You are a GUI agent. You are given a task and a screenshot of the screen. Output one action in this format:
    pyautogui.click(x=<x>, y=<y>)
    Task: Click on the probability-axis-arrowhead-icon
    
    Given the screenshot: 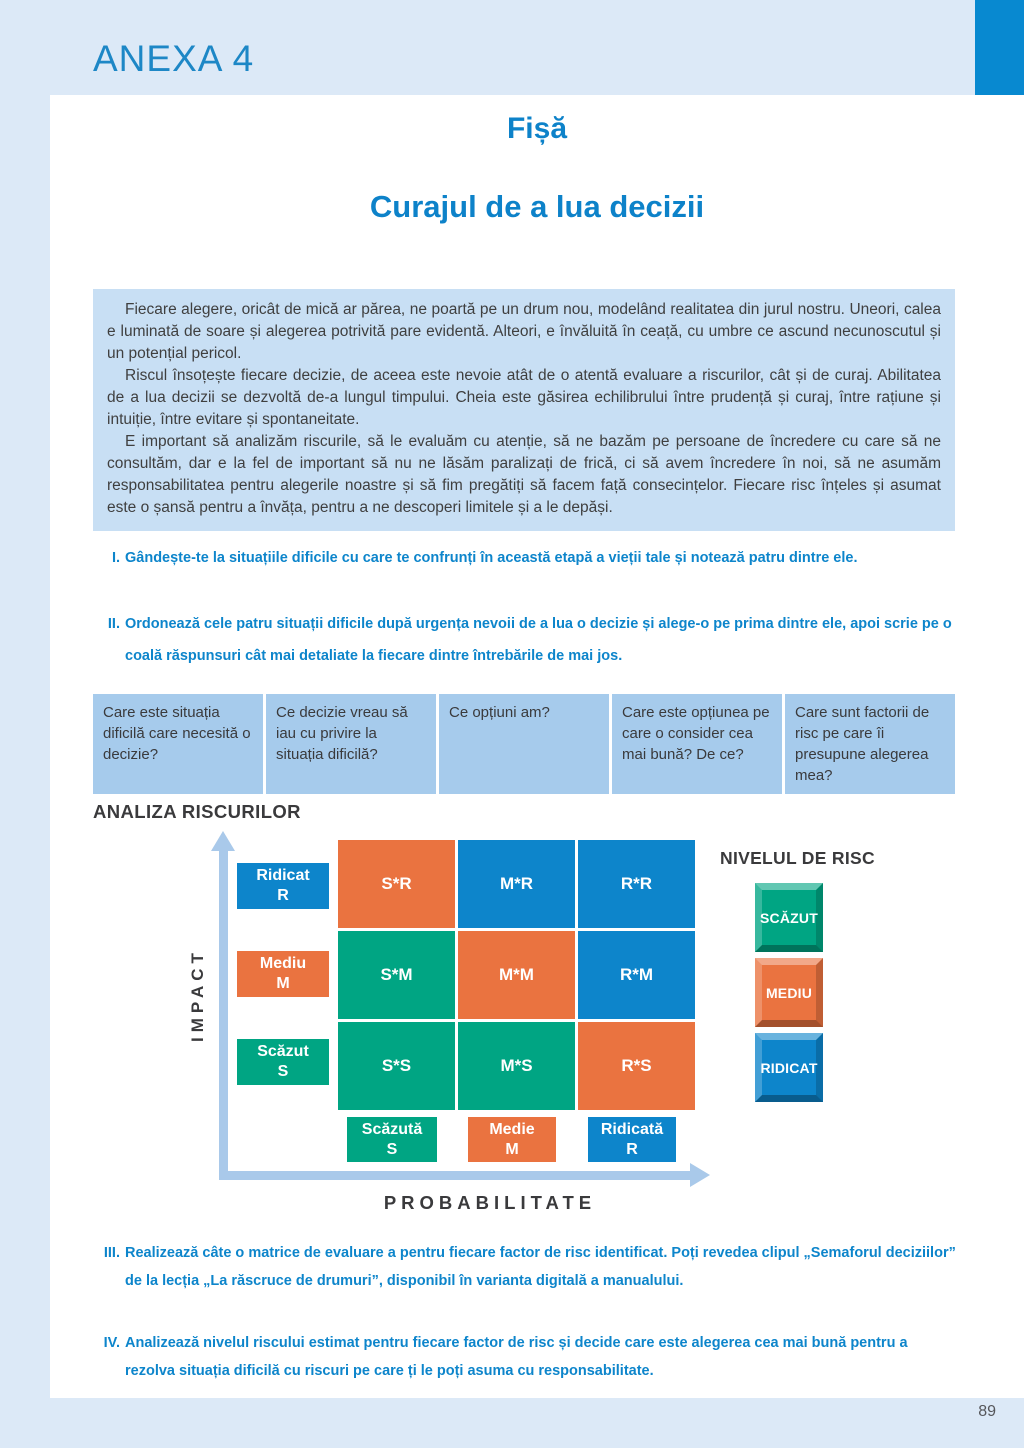 What is the action you would take?
    pyautogui.click(x=700, y=1175)
    